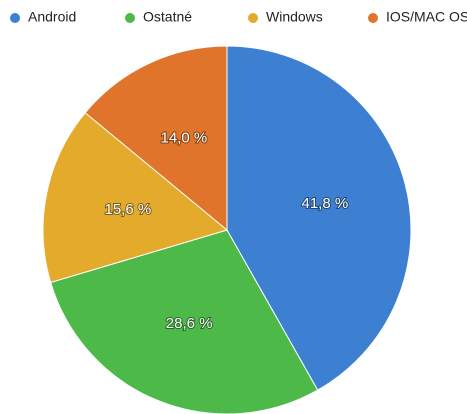 The image size is (467, 414). I want to click on legend-label: Windows, so click(294, 17).